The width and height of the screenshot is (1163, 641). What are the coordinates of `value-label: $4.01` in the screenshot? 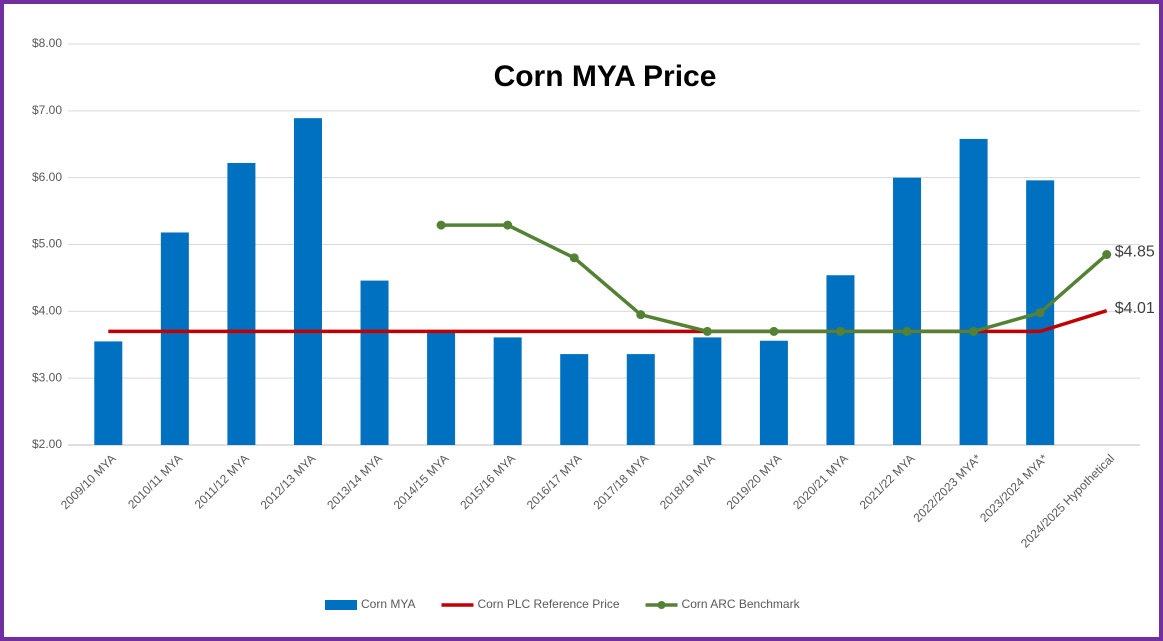 It's located at (1135, 308).